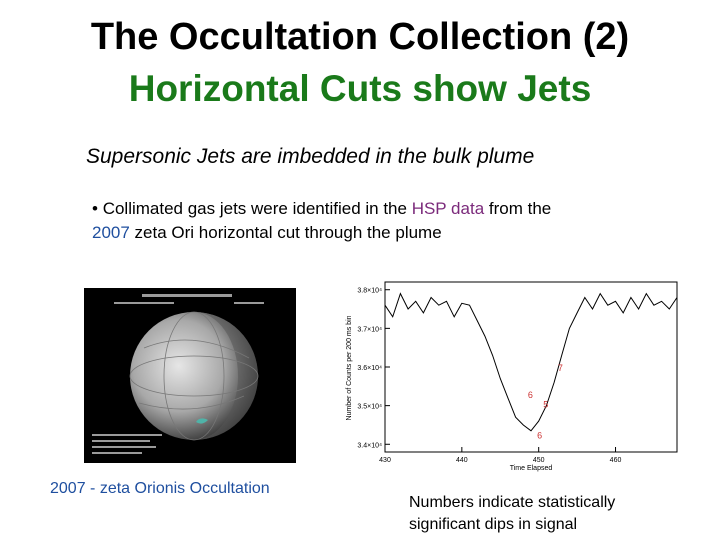  Describe the element at coordinates (369, 291) in the screenshot. I see `y-tick-label: 3.8×10⁴` at that location.